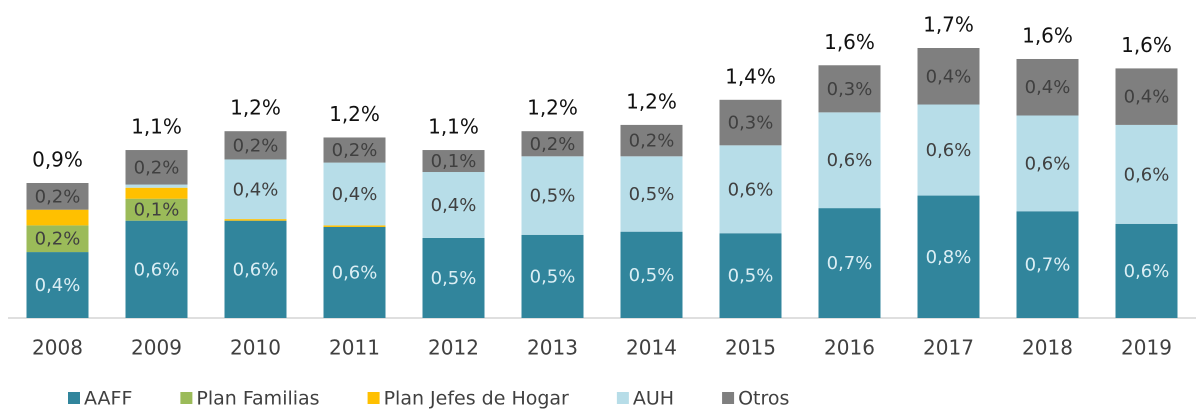 Image resolution: width=1196 pixels, height=409 pixels. I want to click on x-tick-label: 2019, so click(1146, 348).